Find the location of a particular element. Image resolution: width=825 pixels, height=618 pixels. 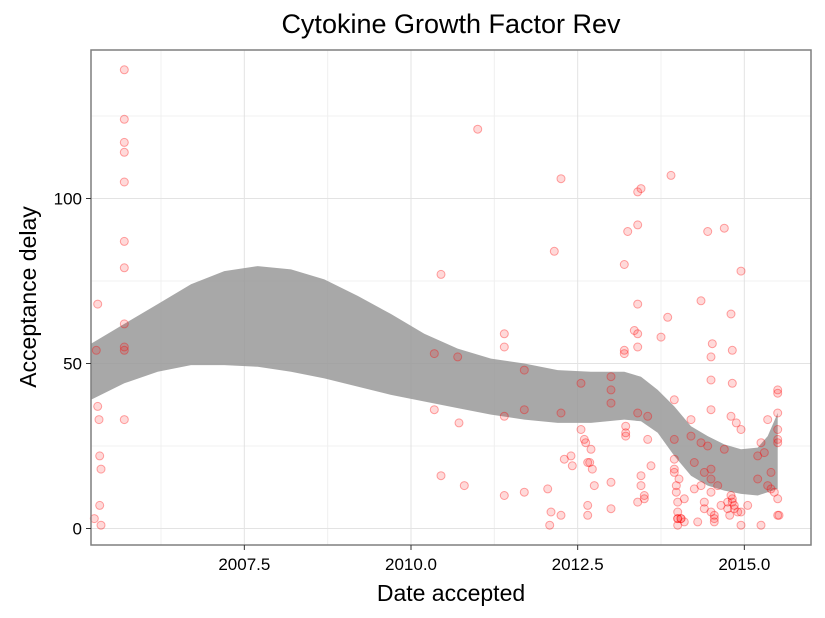

y-axis: 0 50 100 is located at coordinates (72, 364).